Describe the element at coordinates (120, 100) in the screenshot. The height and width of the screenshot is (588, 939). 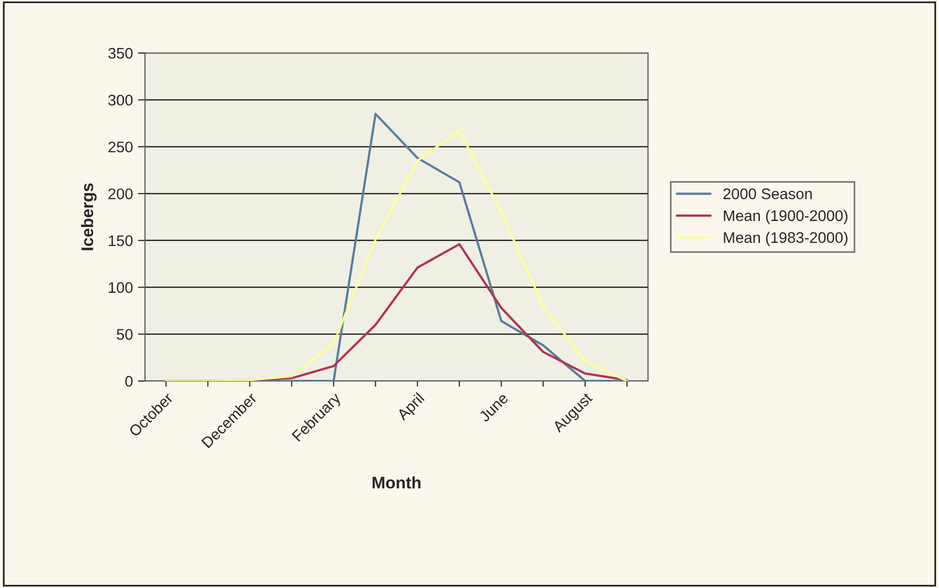
I see `y-tick-label: 300` at that location.